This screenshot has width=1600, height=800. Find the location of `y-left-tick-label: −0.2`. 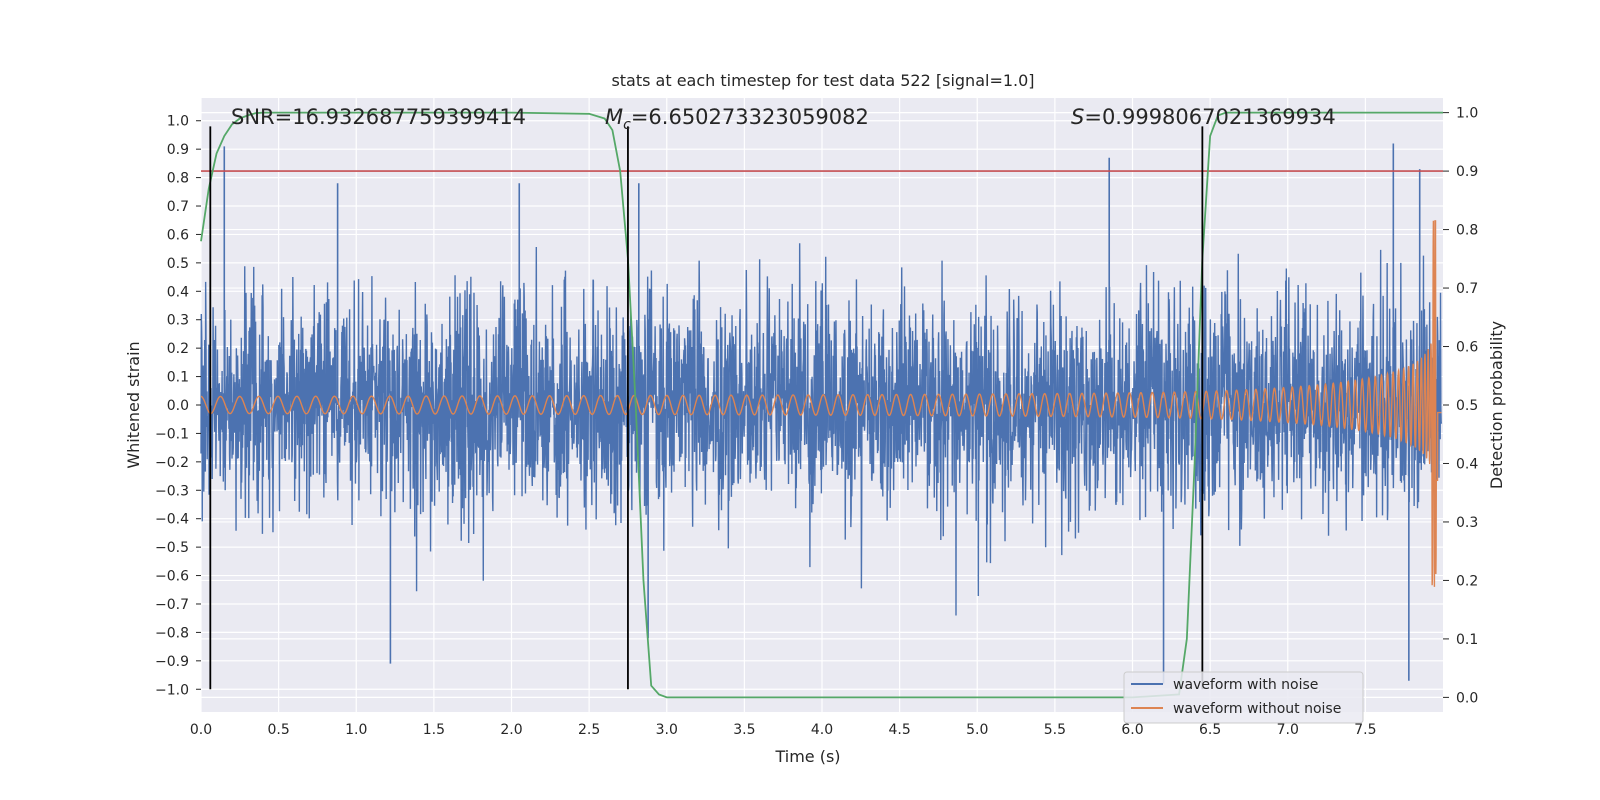

y-left-tick-label: −0.2 is located at coordinates (172, 463).